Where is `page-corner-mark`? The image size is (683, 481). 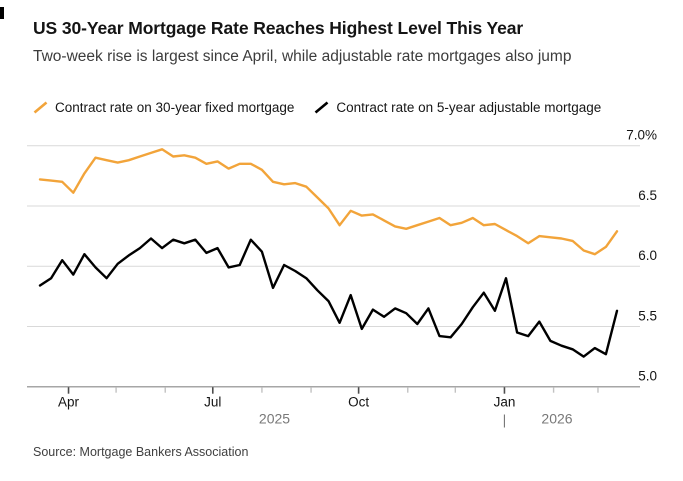 page-corner-mark is located at coordinates (2, 13).